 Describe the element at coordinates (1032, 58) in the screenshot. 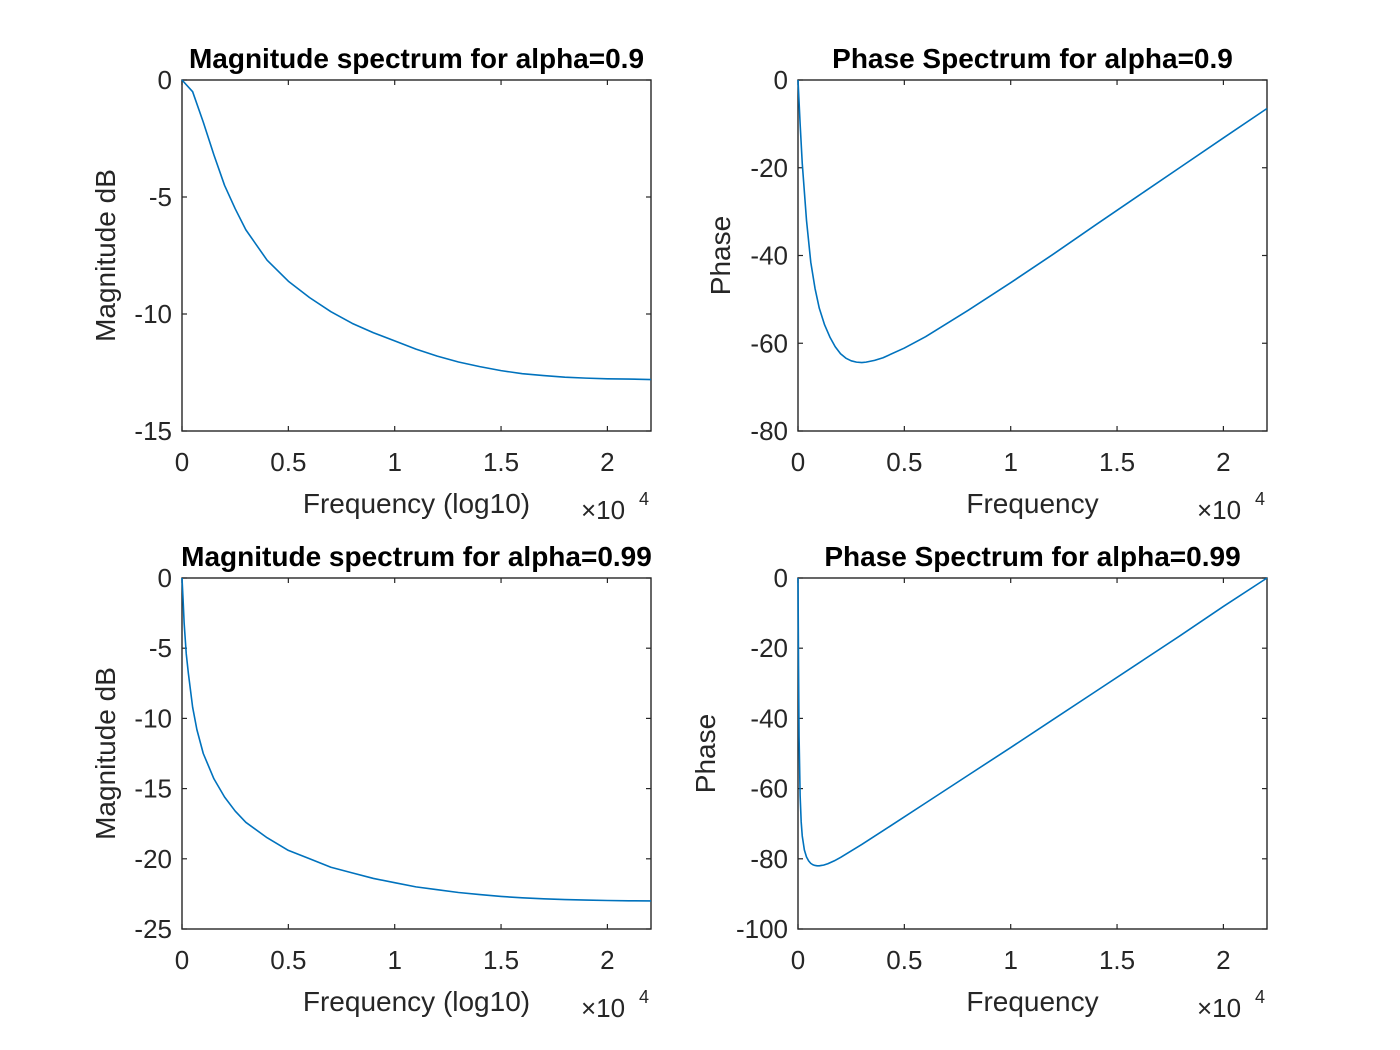

I see `chart-title: Phase Spectrum for alpha=0.9` at that location.